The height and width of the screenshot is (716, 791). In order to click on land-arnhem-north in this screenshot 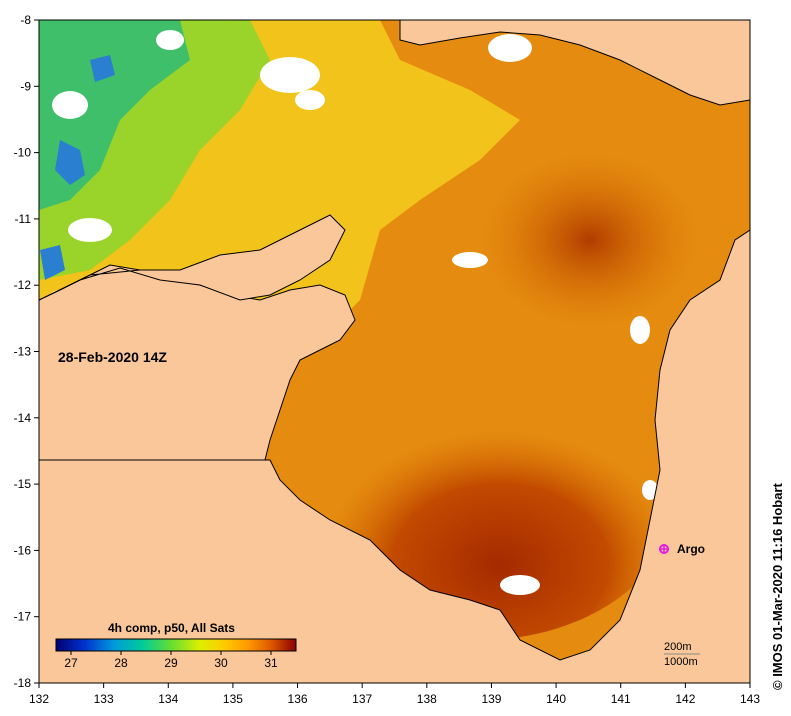, I will do `click(192, 257)`.